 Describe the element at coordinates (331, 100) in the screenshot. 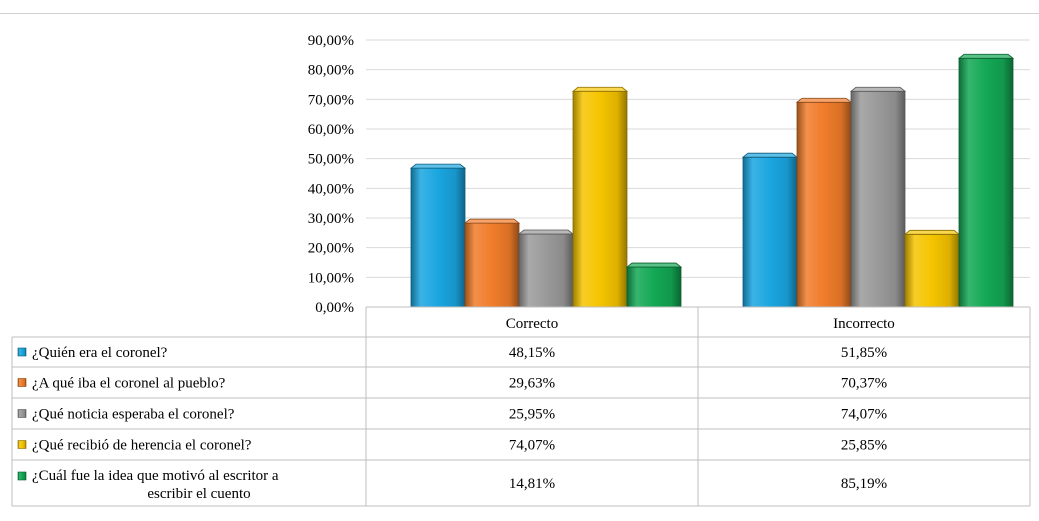

I see `y-tick-label: 70,00%` at that location.